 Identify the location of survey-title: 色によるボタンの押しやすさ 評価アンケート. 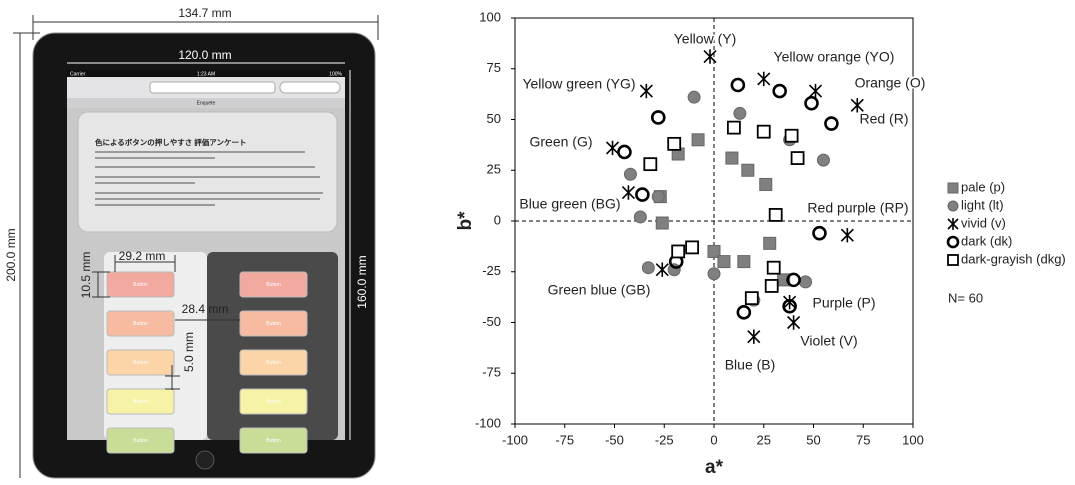
(170, 142).